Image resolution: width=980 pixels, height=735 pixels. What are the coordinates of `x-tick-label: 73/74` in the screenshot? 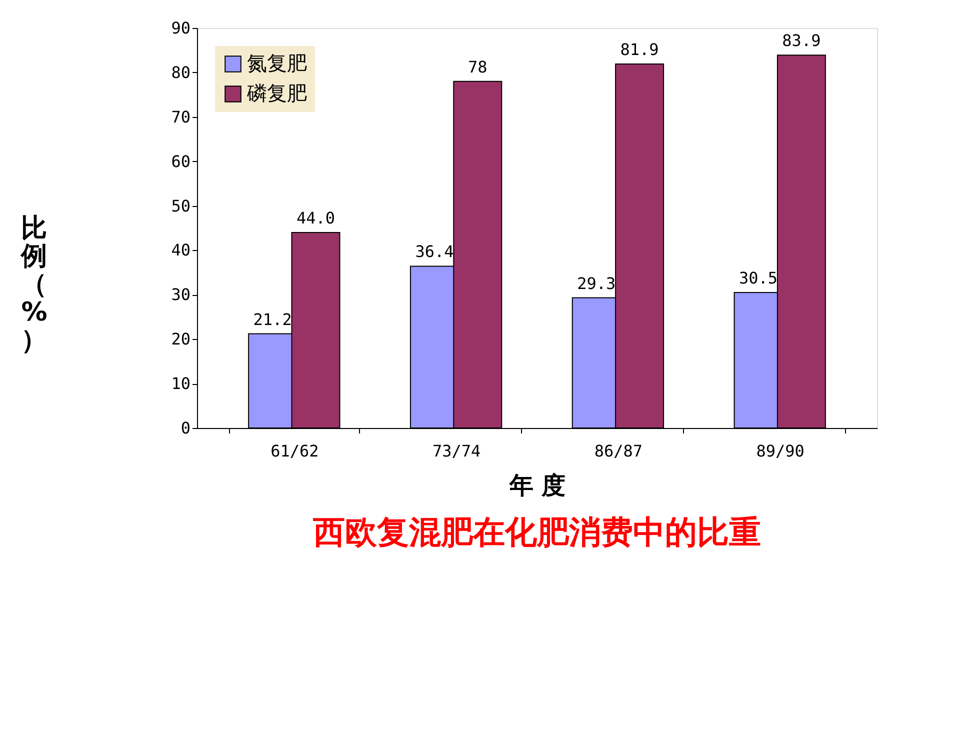 It's located at (456, 451).